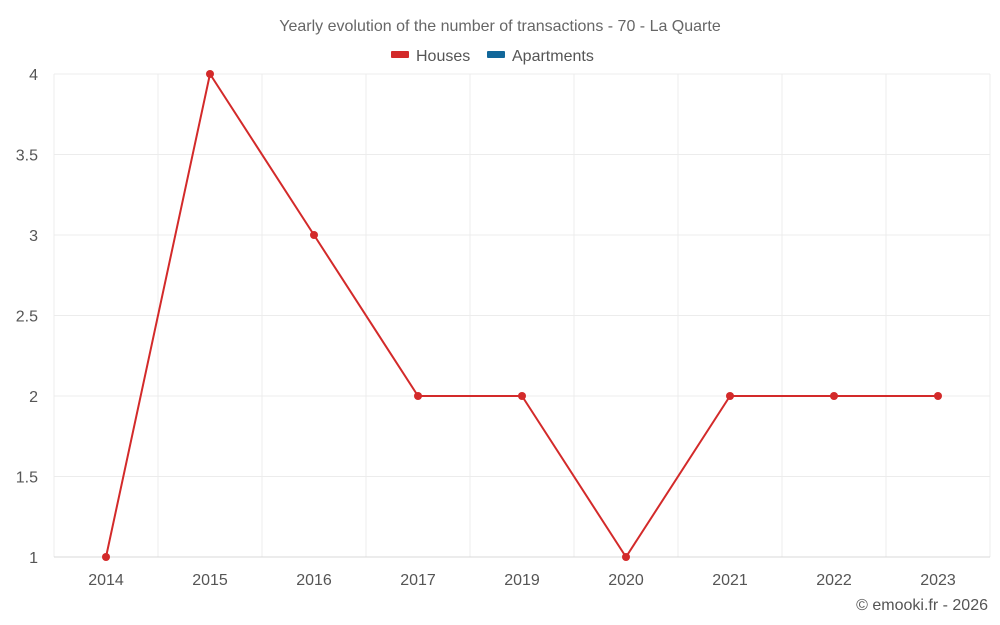 The width and height of the screenshot is (1000, 625). Describe the element at coordinates (210, 74) in the screenshot. I see `data-point-houses-2015` at that location.